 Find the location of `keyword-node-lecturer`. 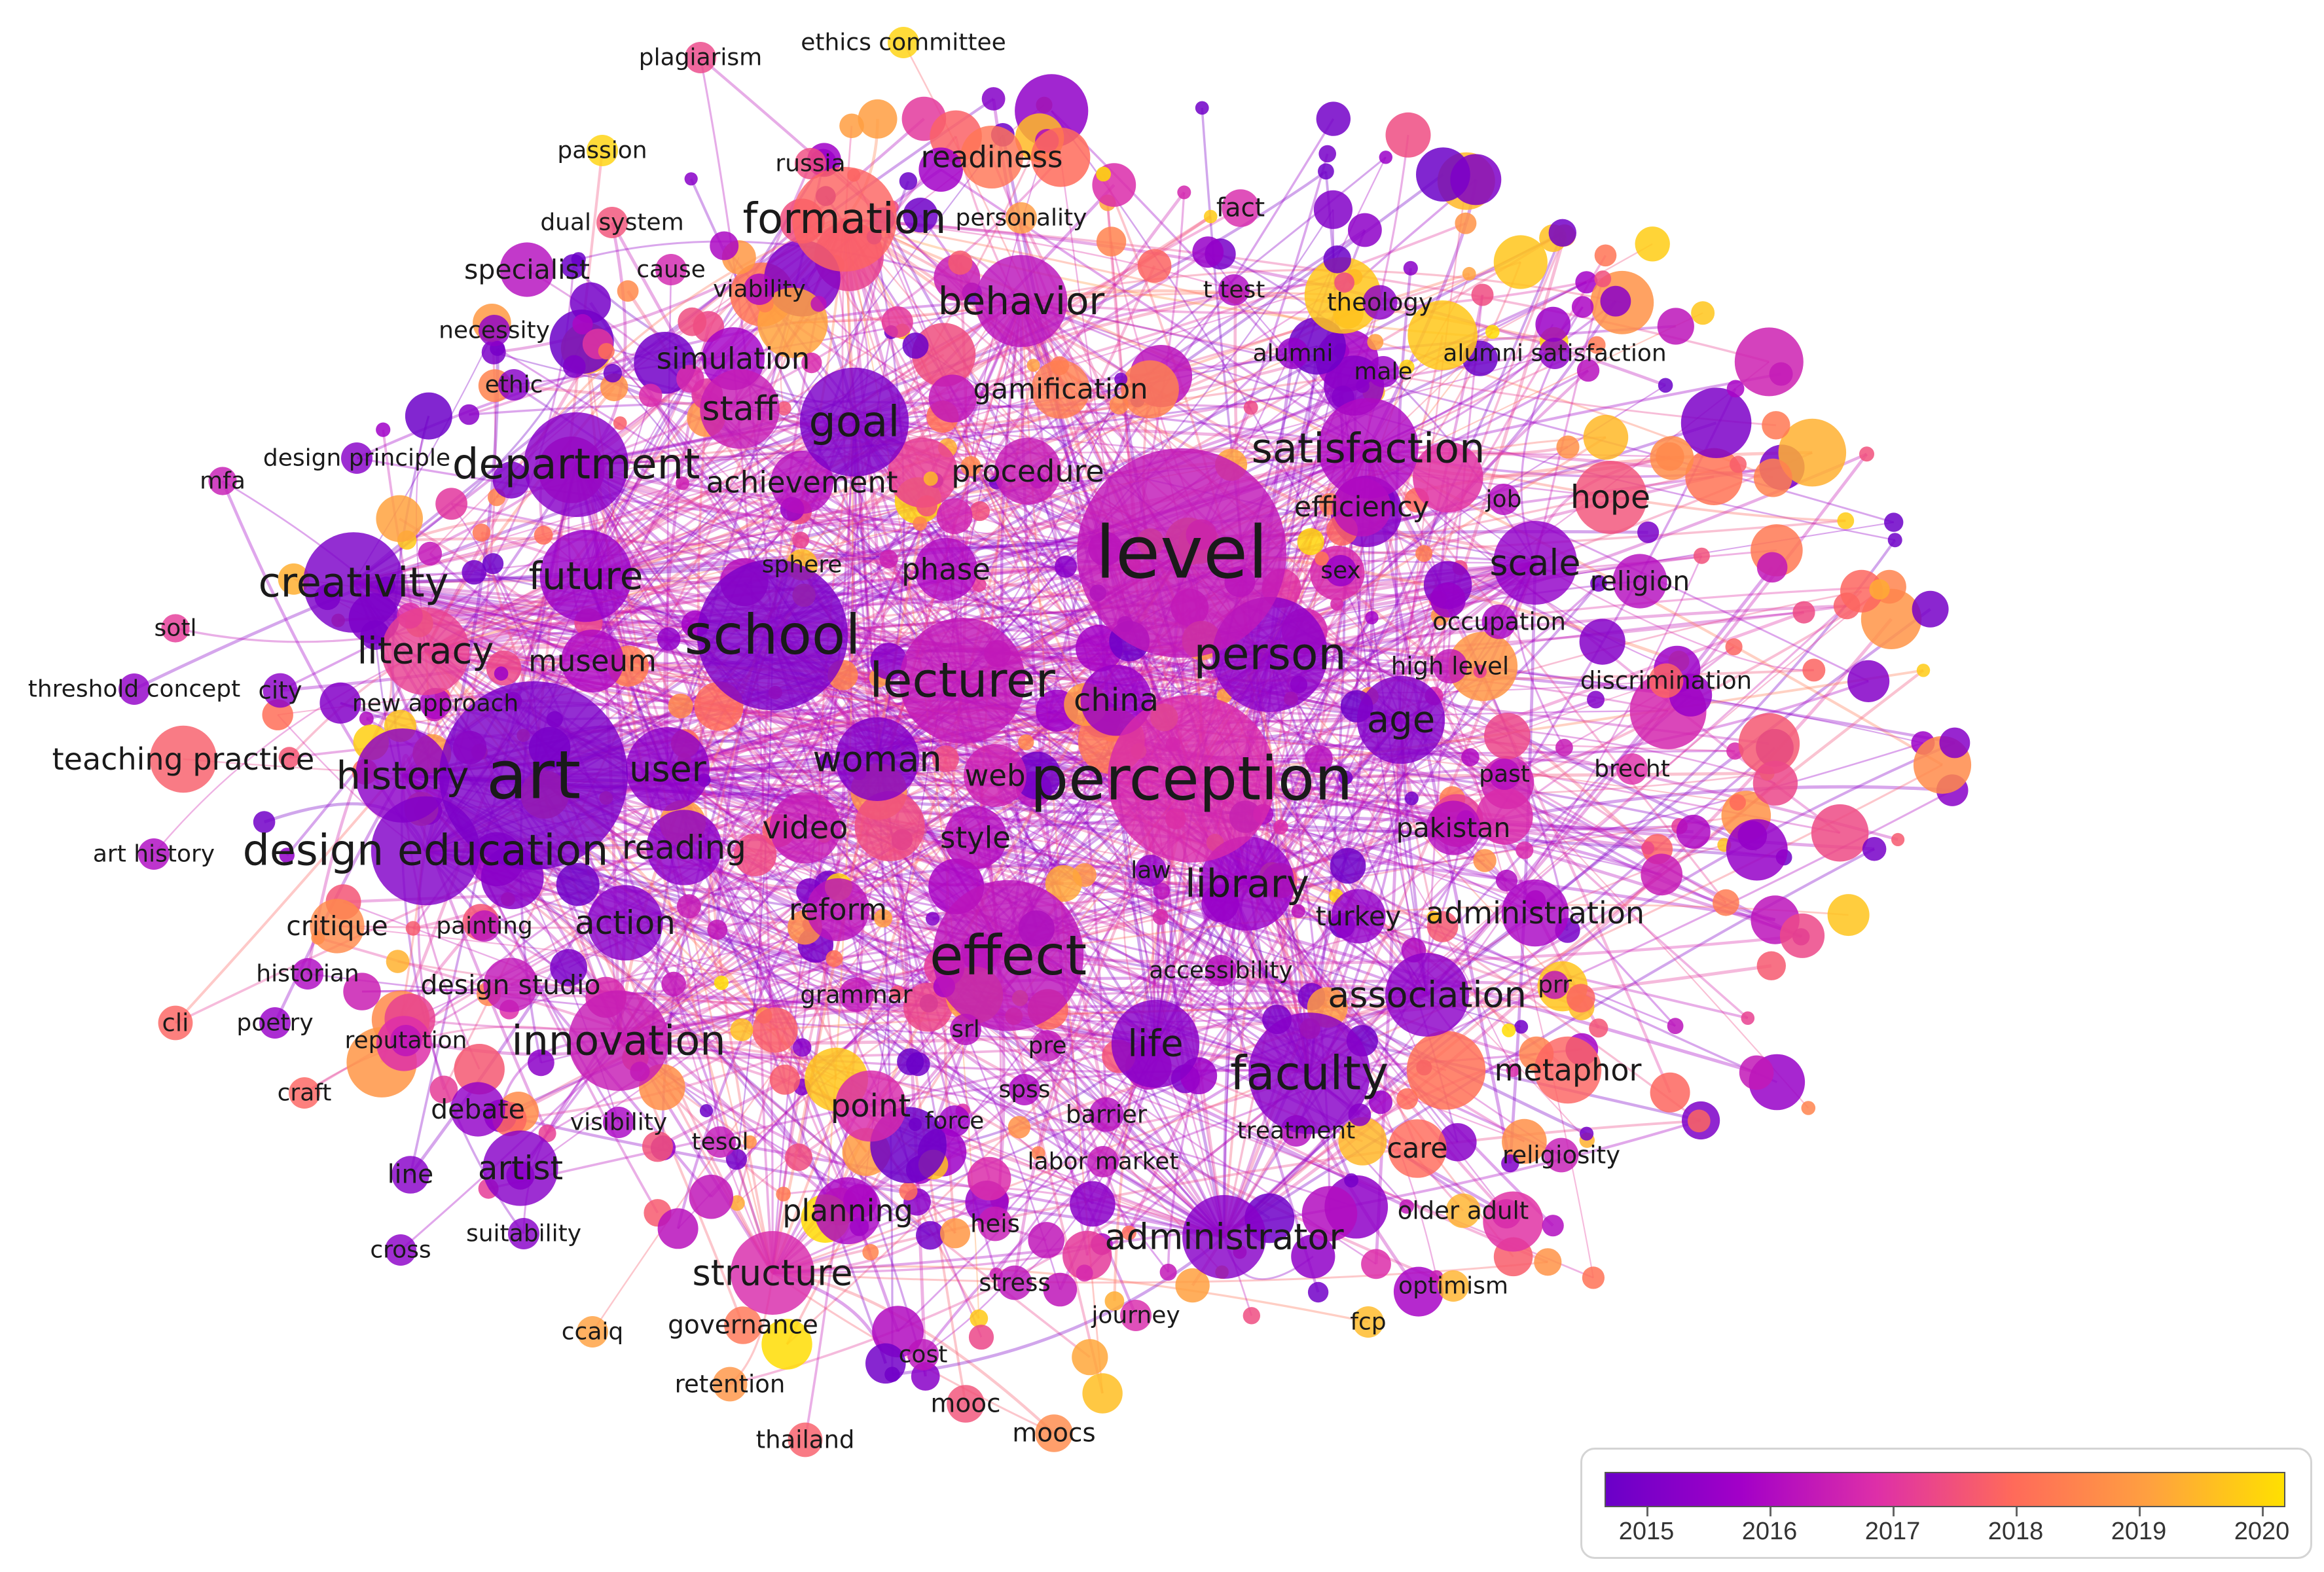

keyword-node-lecturer is located at coordinates (962, 680).